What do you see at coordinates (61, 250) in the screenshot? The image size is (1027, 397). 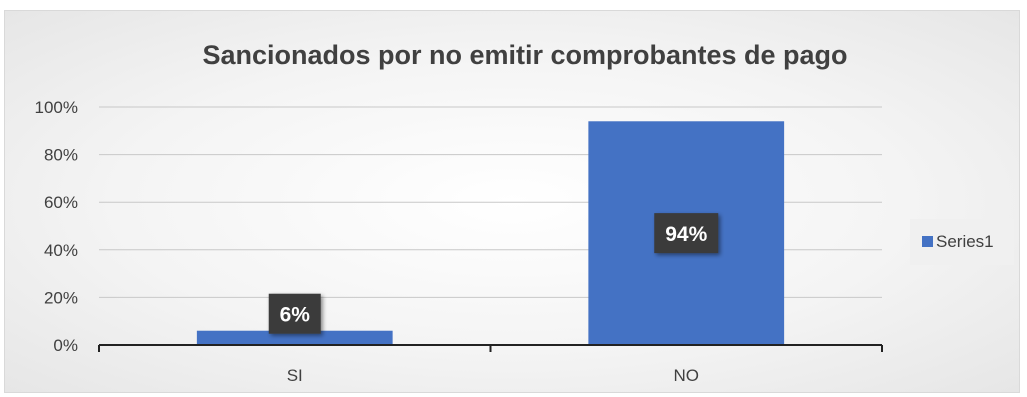 I see `y-tick-label: 40%` at bounding box center [61, 250].